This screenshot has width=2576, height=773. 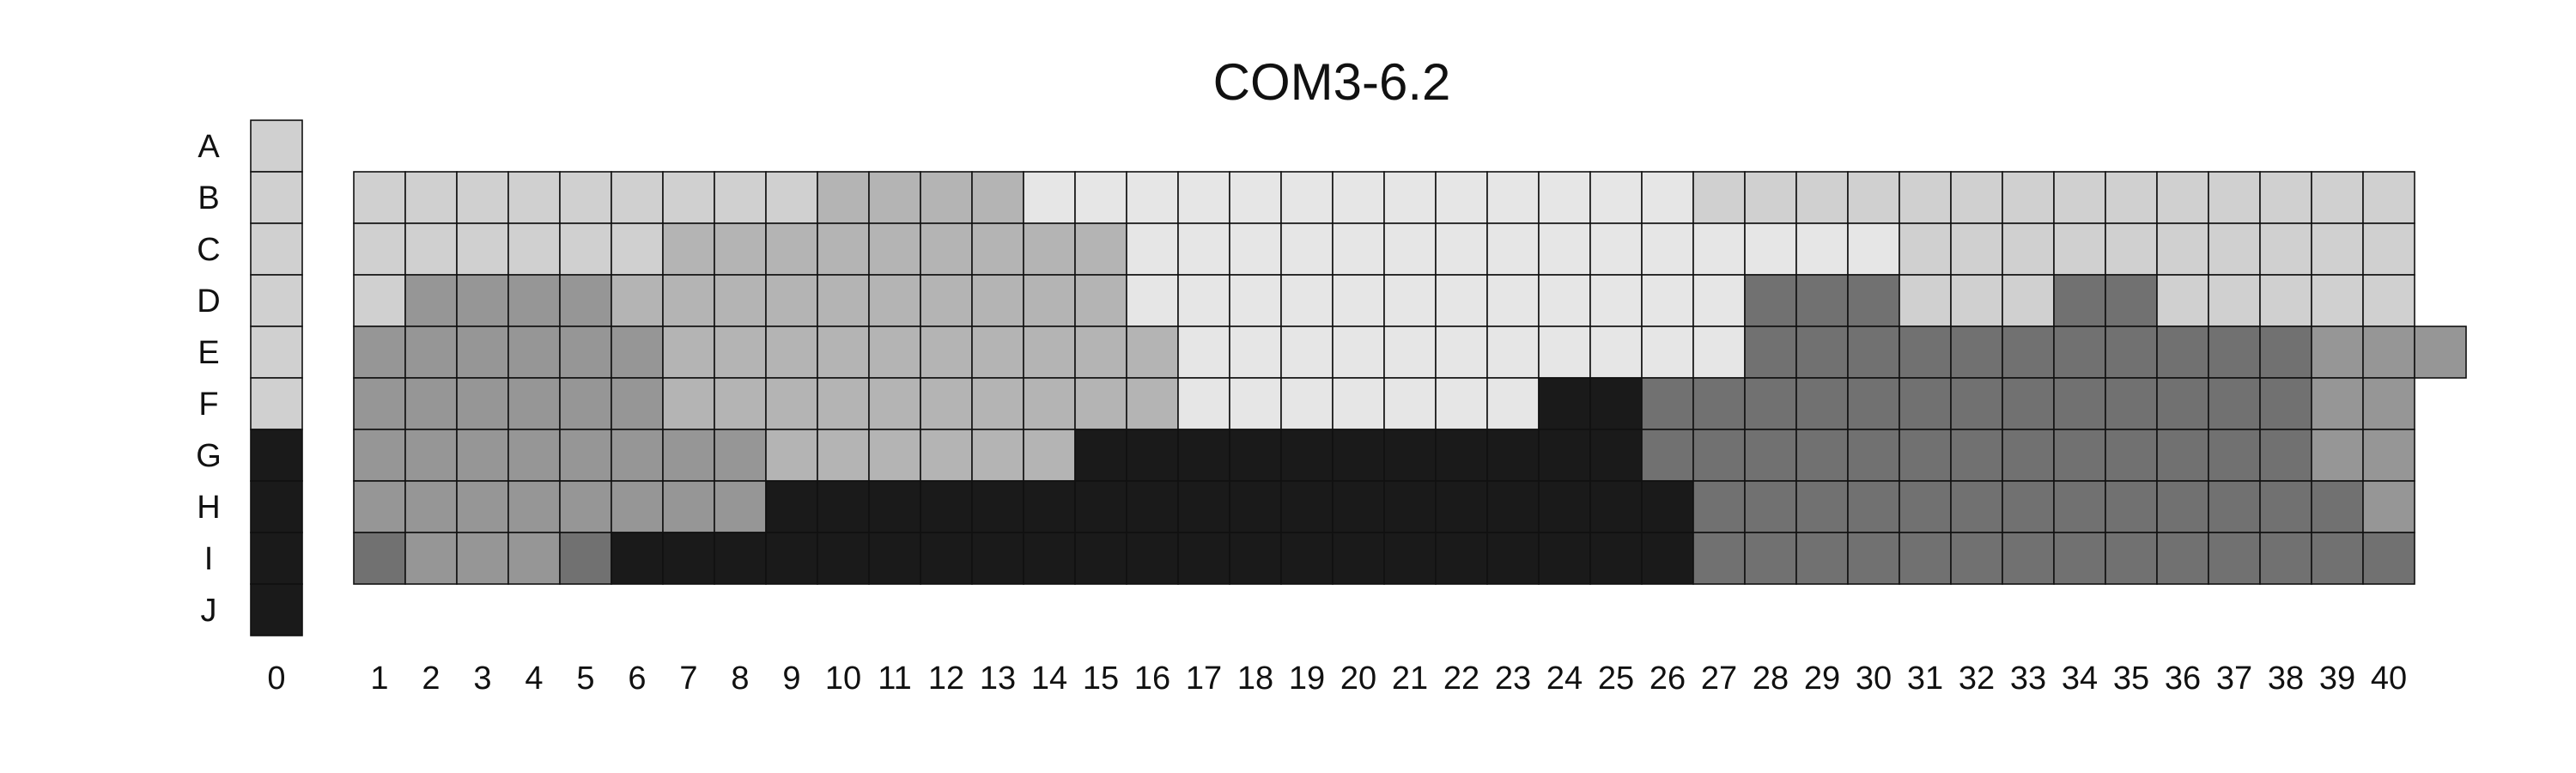 What do you see at coordinates (1771, 678) in the screenshot?
I see `column-label: 28` at bounding box center [1771, 678].